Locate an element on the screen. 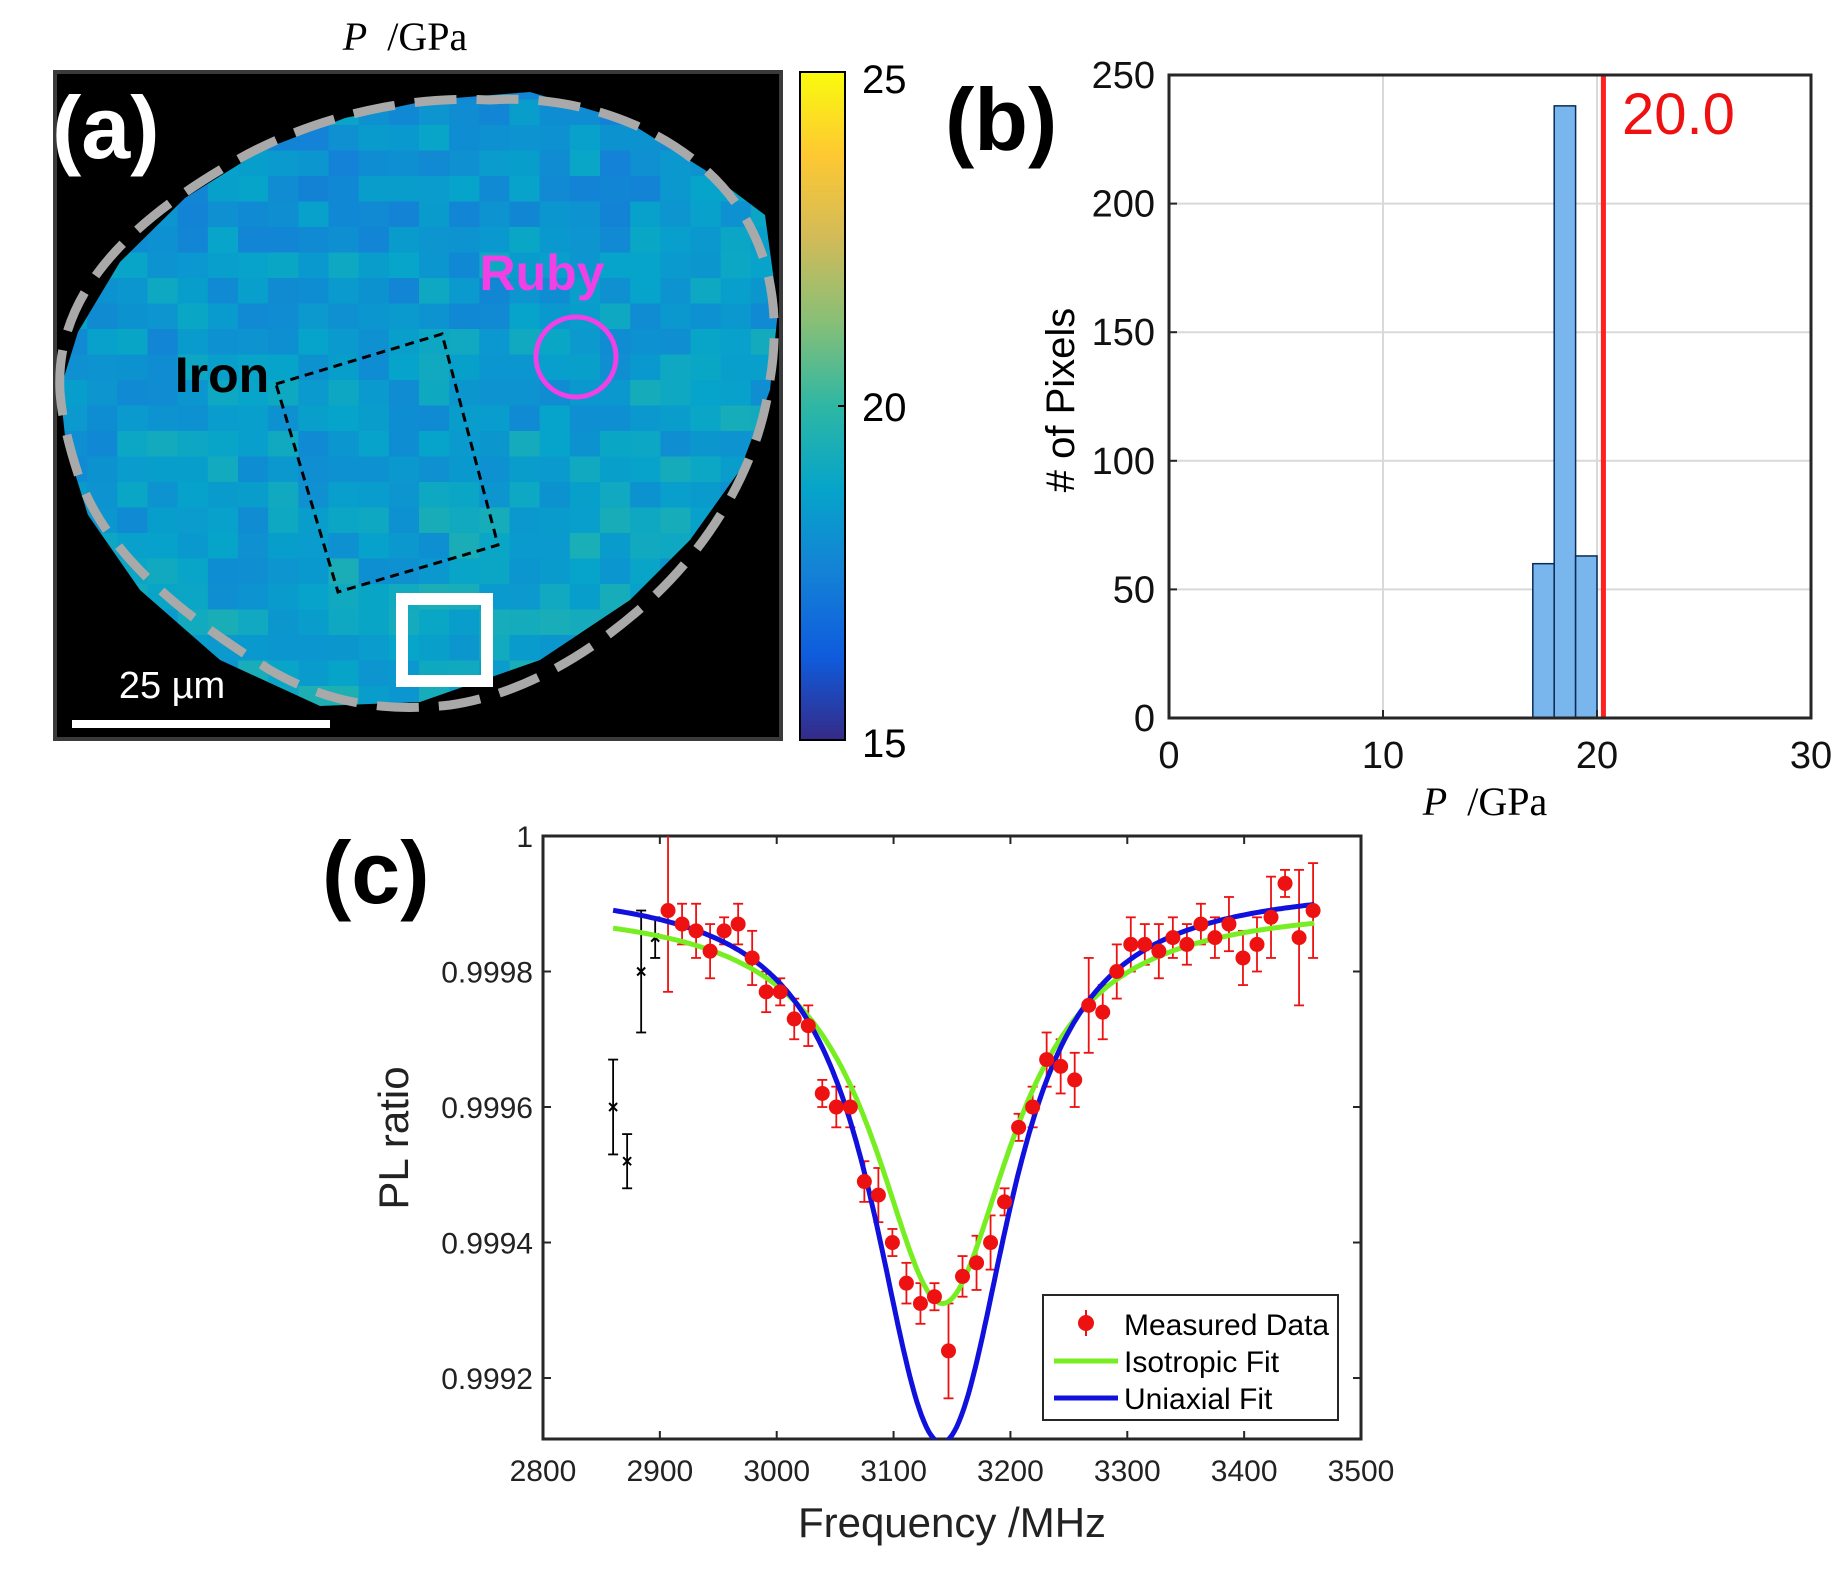  iron-label: Iron is located at coordinates (222, 375).